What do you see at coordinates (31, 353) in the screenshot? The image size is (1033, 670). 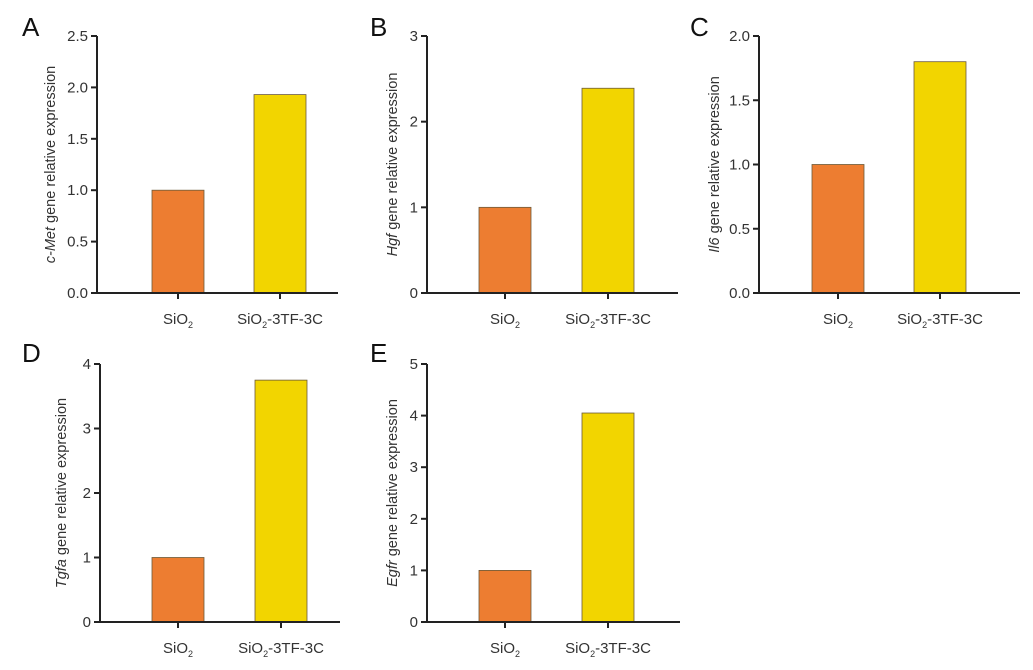 I see `panel-letter: D` at bounding box center [31, 353].